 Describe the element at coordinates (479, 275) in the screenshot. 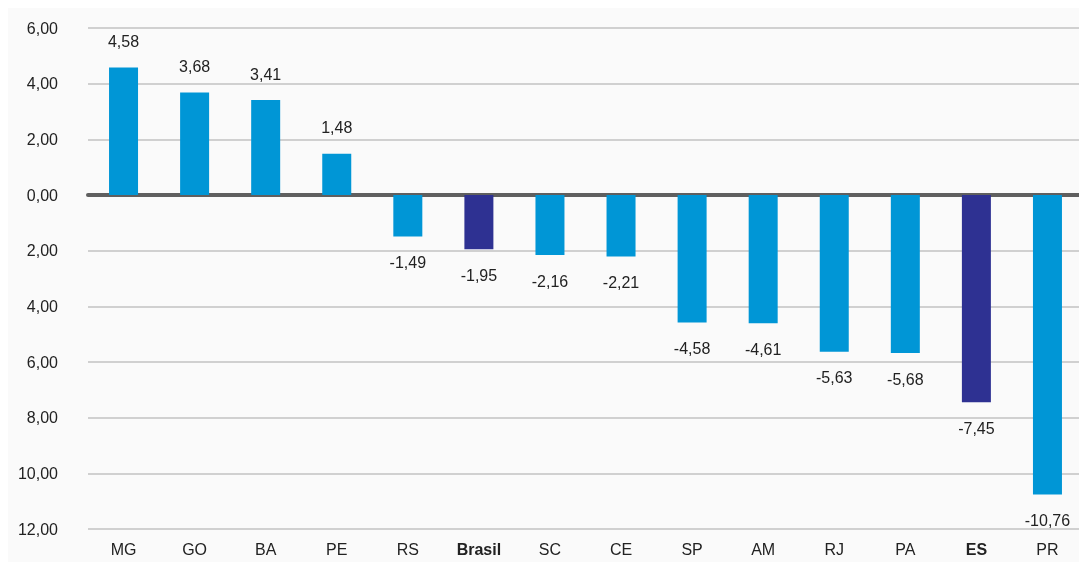

I see `data-label: -1,95` at that location.